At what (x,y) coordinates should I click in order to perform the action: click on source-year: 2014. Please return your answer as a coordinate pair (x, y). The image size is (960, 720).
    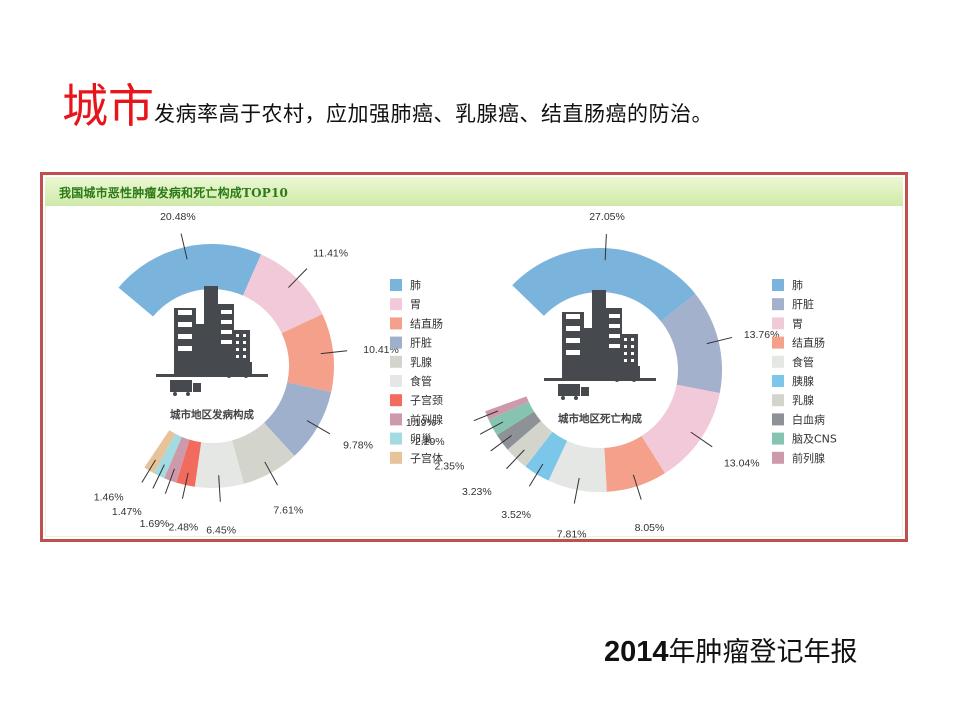
    Looking at the image, I should click on (636, 652).